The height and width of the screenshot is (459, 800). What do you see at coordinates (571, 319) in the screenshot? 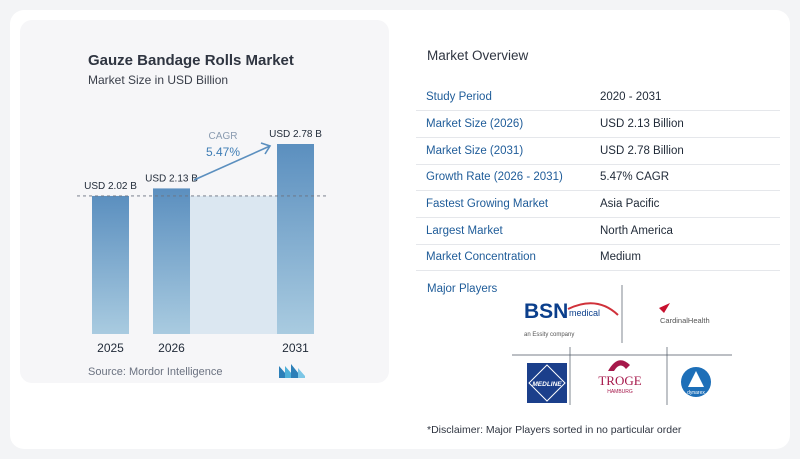
I see `bsn-medical-logo-icon: BSN medical an Essity company` at bounding box center [571, 319].